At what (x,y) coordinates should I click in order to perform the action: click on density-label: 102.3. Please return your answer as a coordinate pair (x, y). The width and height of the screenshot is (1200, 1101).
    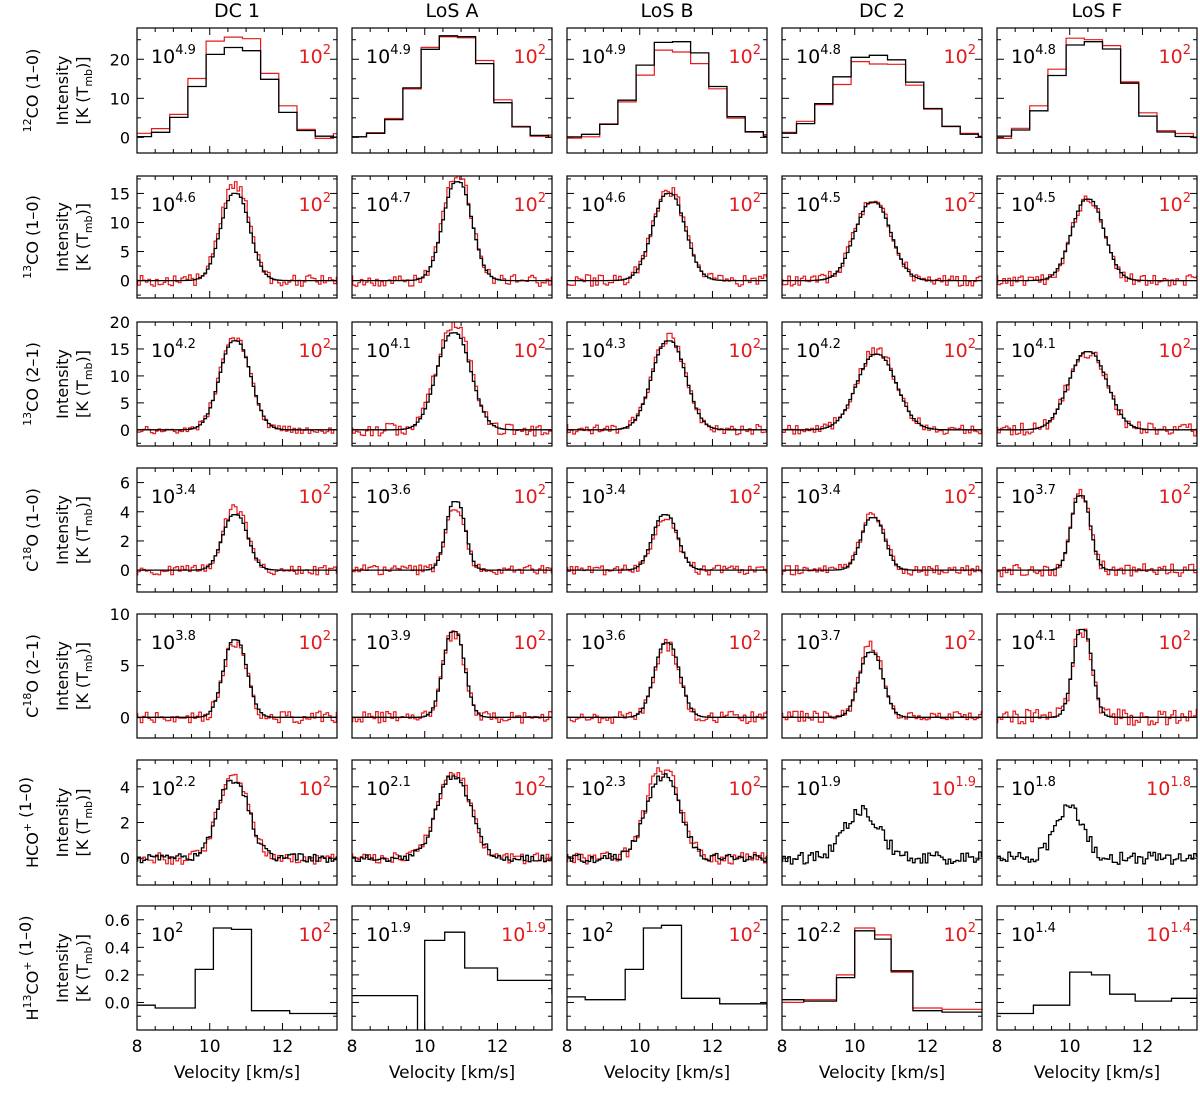
    Looking at the image, I should click on (603, 787).